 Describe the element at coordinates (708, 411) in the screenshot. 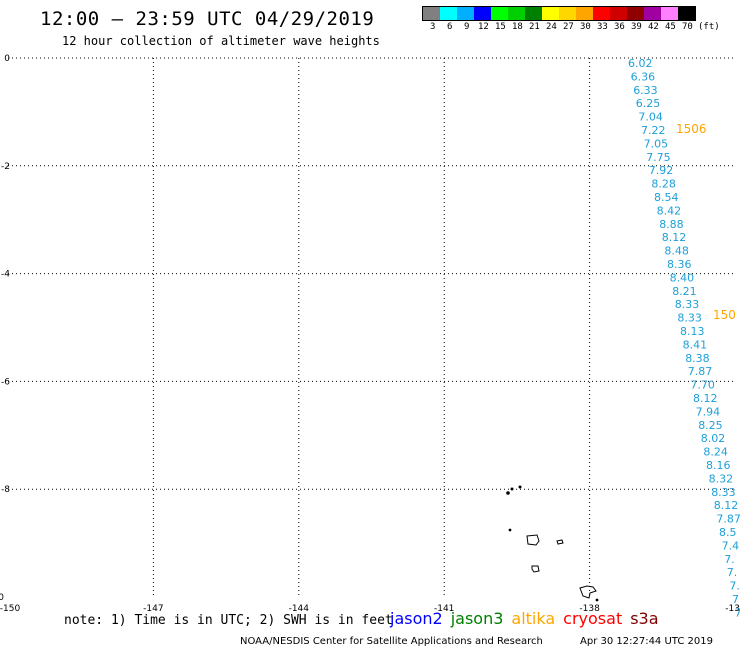

I see `wave-height-value: 7.94` at that location.